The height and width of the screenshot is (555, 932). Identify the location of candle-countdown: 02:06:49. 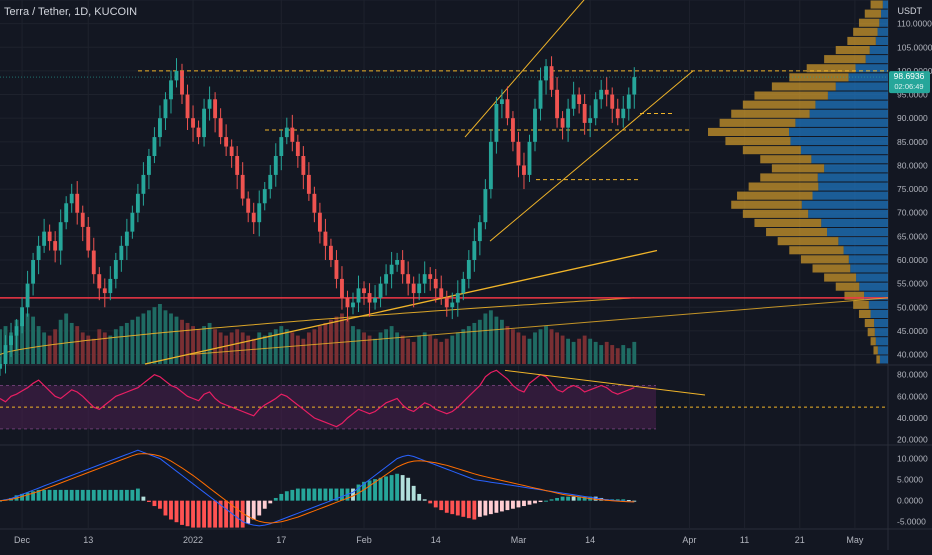
(908, 86).